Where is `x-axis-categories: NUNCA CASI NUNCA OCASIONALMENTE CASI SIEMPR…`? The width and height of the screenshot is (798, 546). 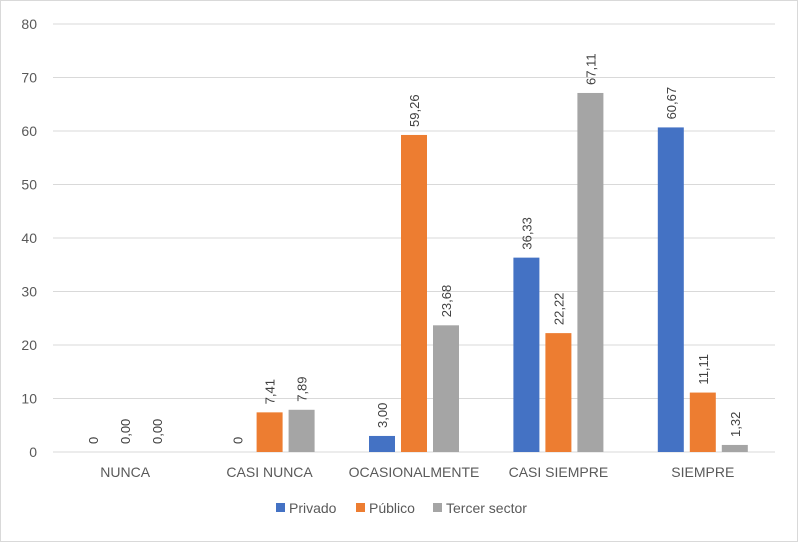
x-axis-categories: NUNCA CASI NUNCA OCASIONALMENTE CASI SIEMPR… is located at coordinates (417, 472).